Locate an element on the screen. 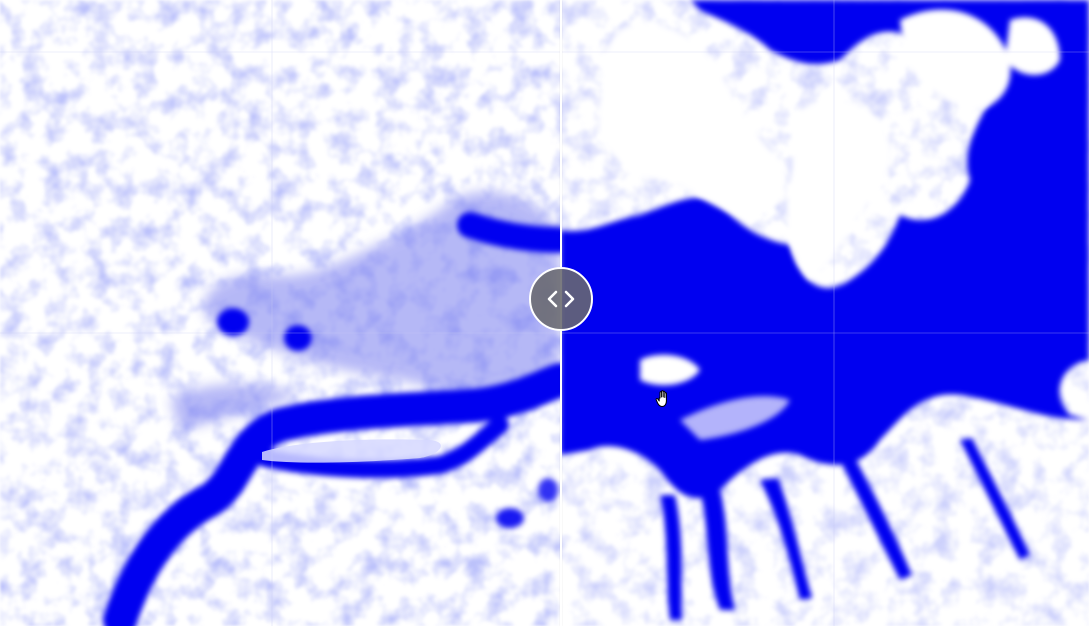  ponds is located at coordinates (387, 418).